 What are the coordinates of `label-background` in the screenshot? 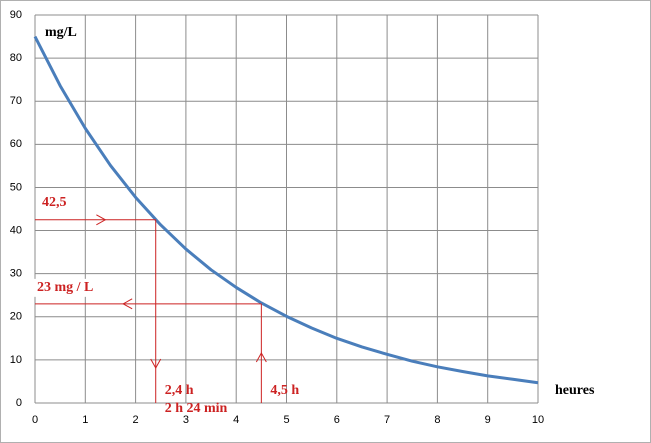 It's located at (69, 287).